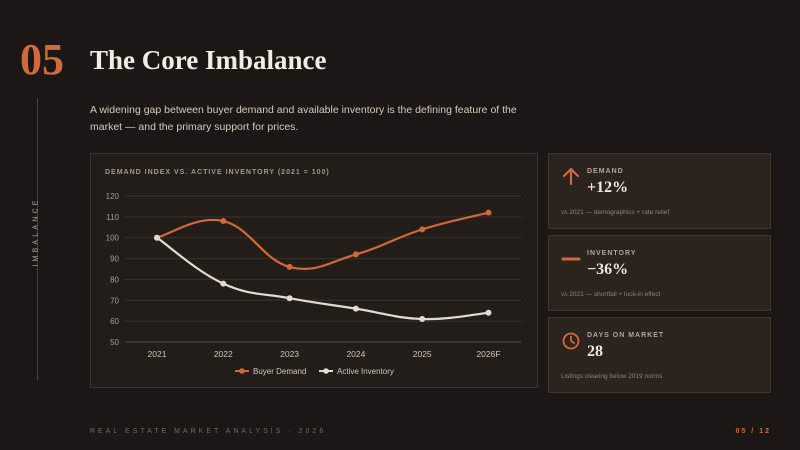  What do you see at coordinates (208, 431) in the screenshot?
I see `footer-caption: REAL ESTATE MARKET ANALYSIS · 2026` at bounding box center [208, 431].